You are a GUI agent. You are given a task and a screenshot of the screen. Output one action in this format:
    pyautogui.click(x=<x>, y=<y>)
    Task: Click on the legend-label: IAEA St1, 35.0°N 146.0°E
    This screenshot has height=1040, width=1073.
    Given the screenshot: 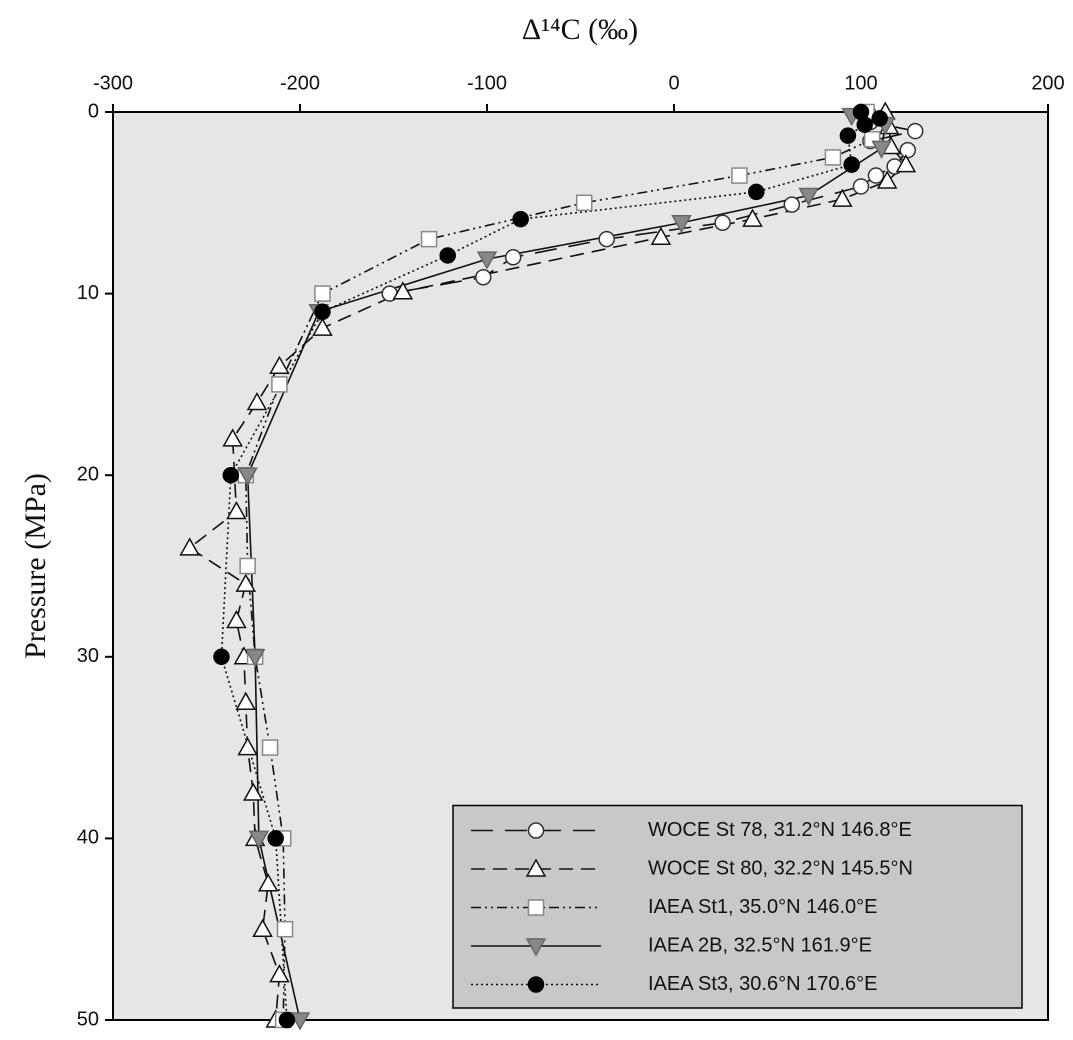 What is the action you would take?
    pyautogui.click(x=762, y=907)
    